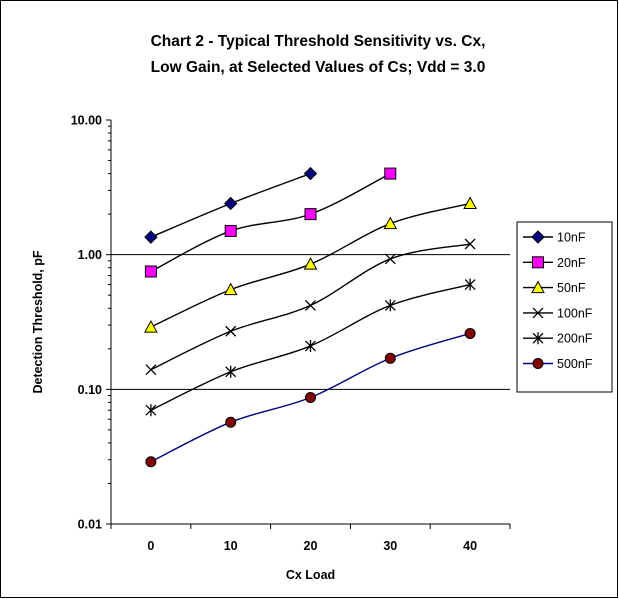  Describe the element at coordinates (571, 238) in the screenshot. I see `legend-label-10nF: 10nF` at that location.